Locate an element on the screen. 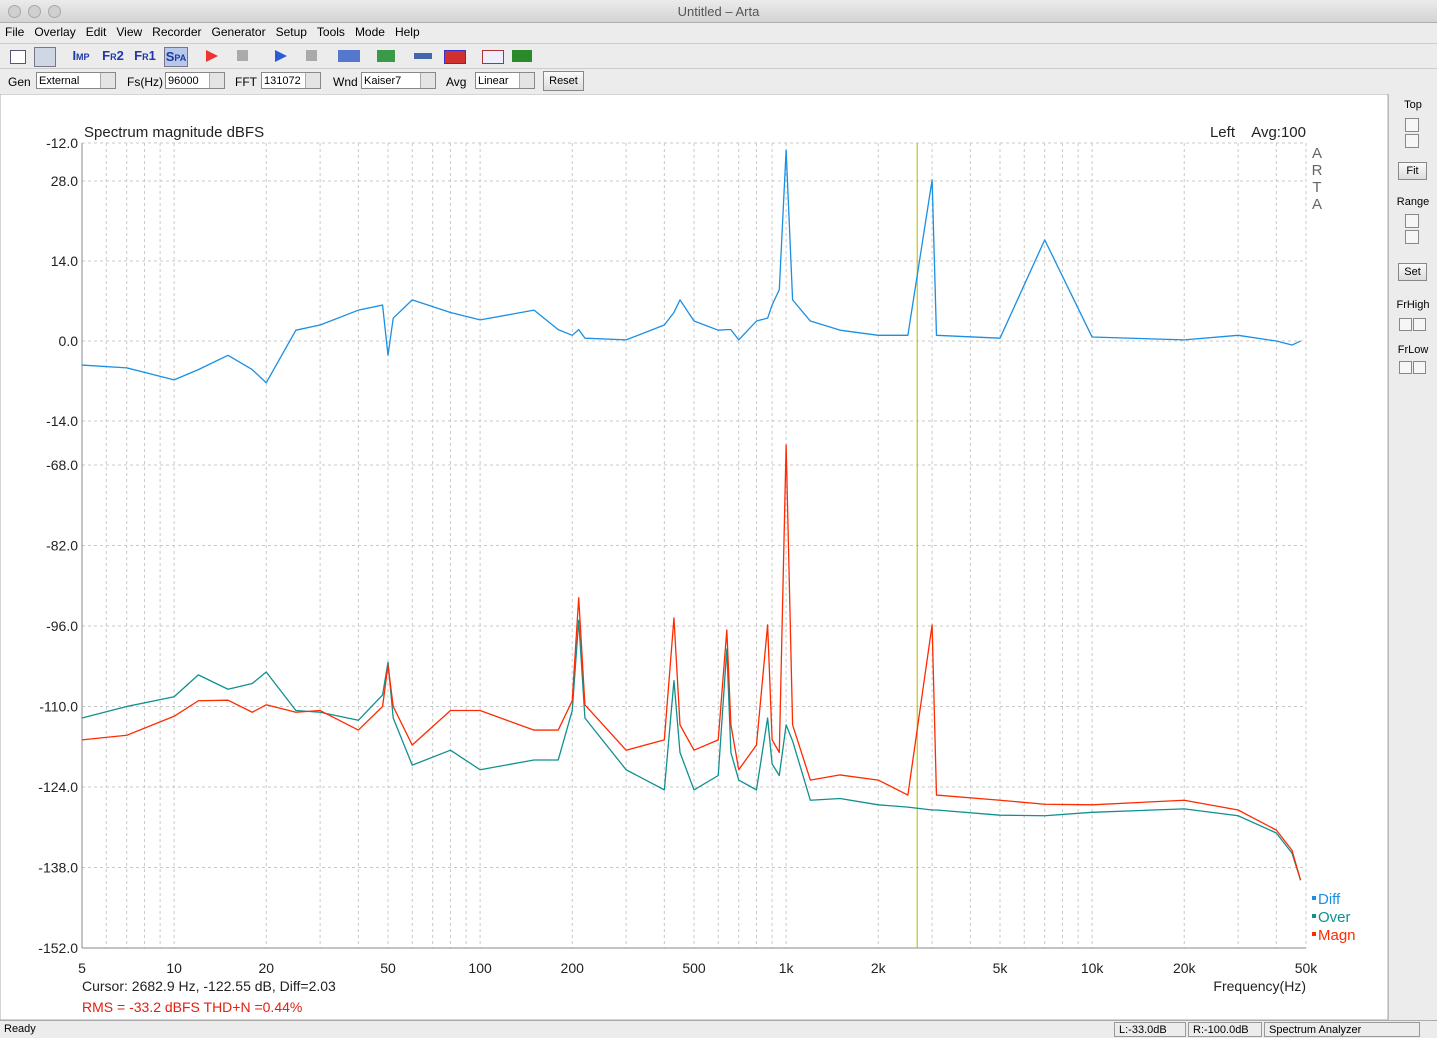 The height and width of the screenshot is (1038, 1437). watermark-letter: R is located at coordinates (1317, 170).